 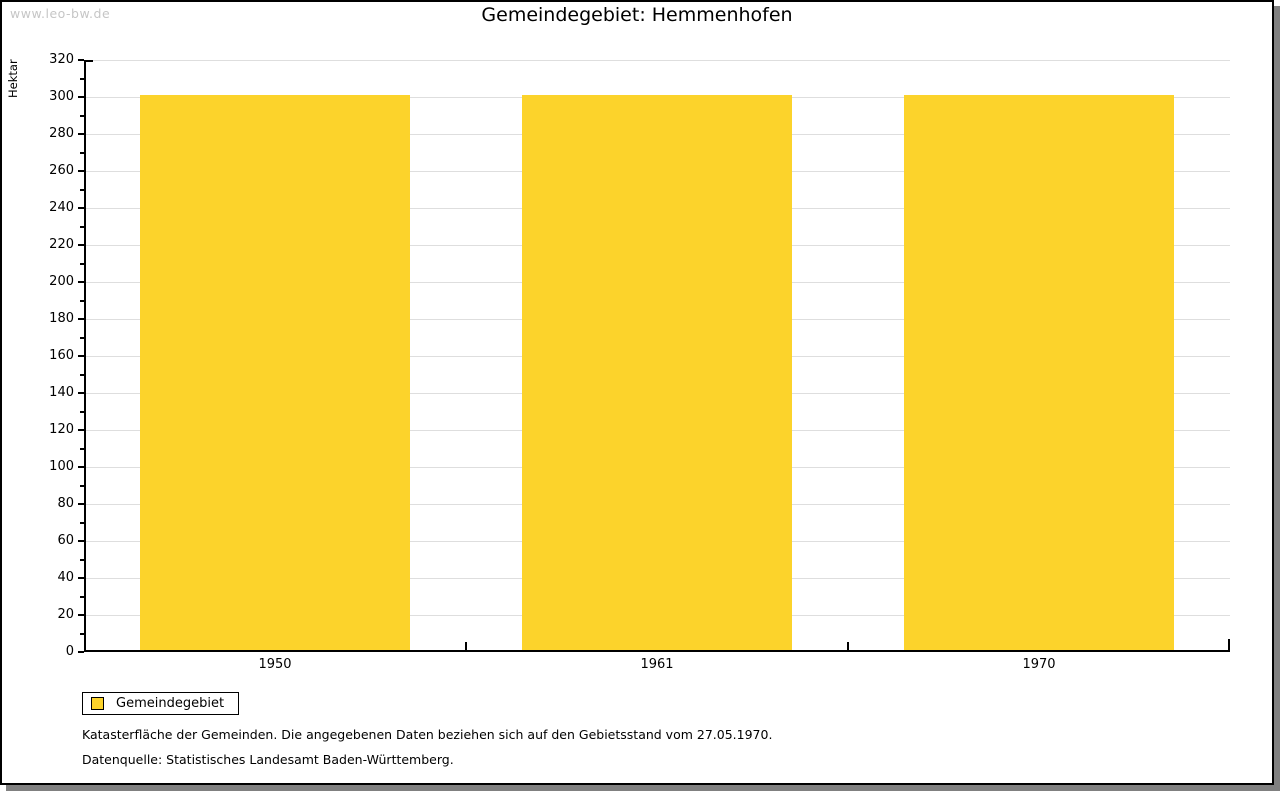 What do you see at coordinates (61, 96) in the screenshot?
I see `y-tick-label-300: 300` at bounding box center [61, 96].